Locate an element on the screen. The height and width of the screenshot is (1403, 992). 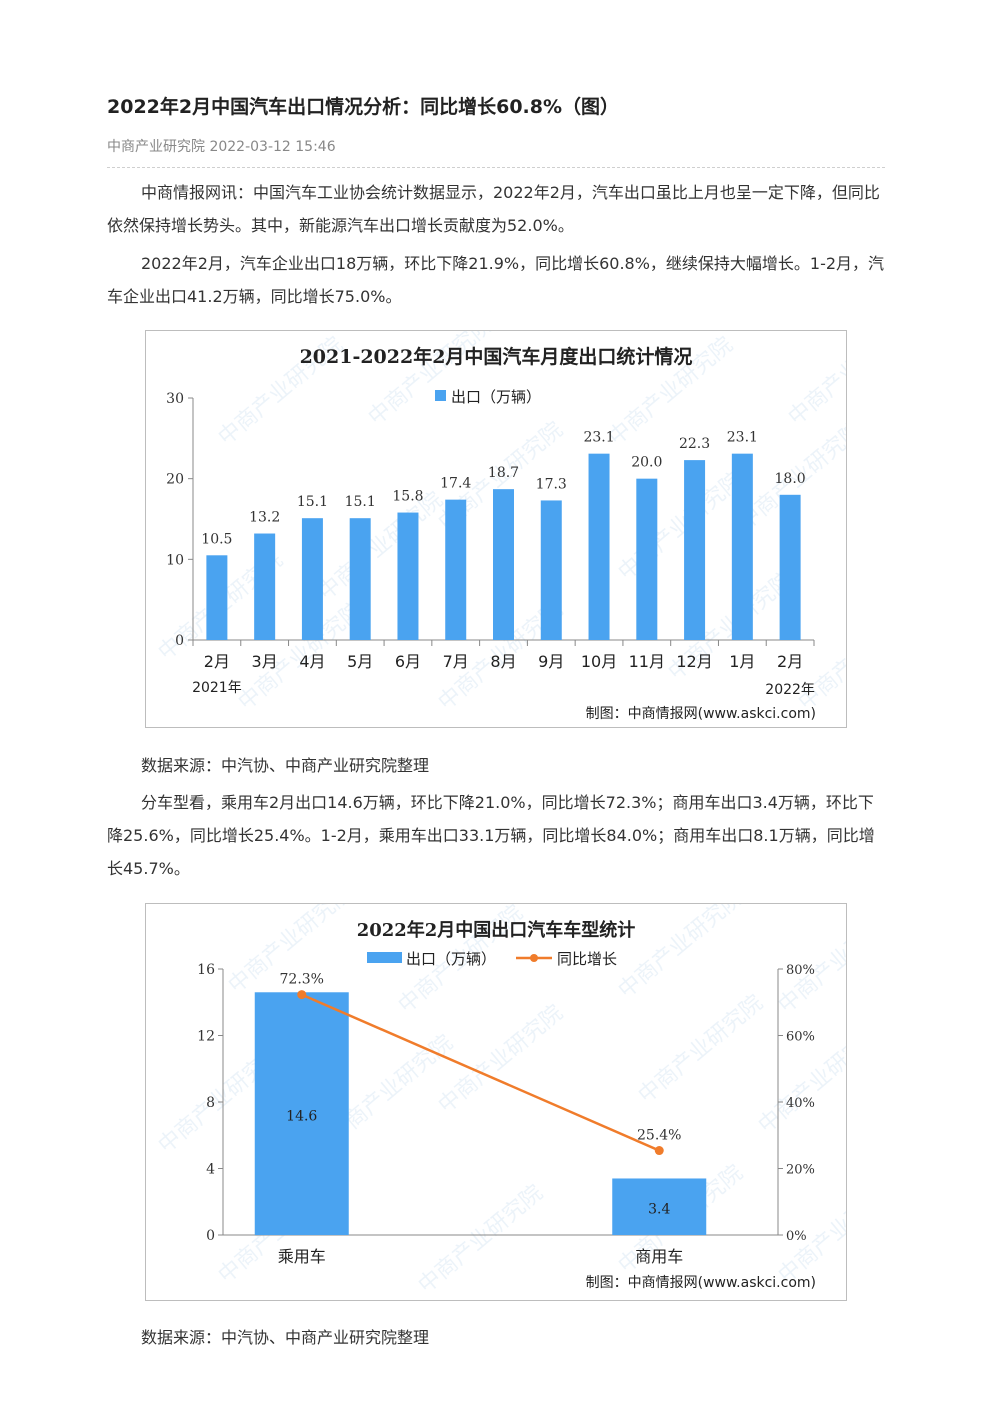
bar-value-label: 3.4 is located at coordinates (659, 1210).